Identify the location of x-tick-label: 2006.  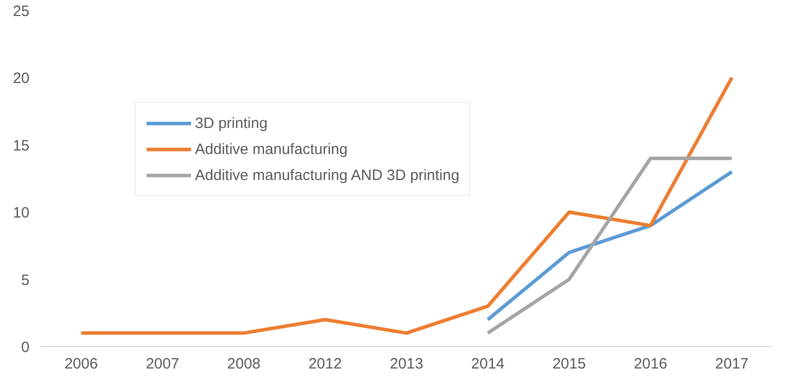
(81, 364).